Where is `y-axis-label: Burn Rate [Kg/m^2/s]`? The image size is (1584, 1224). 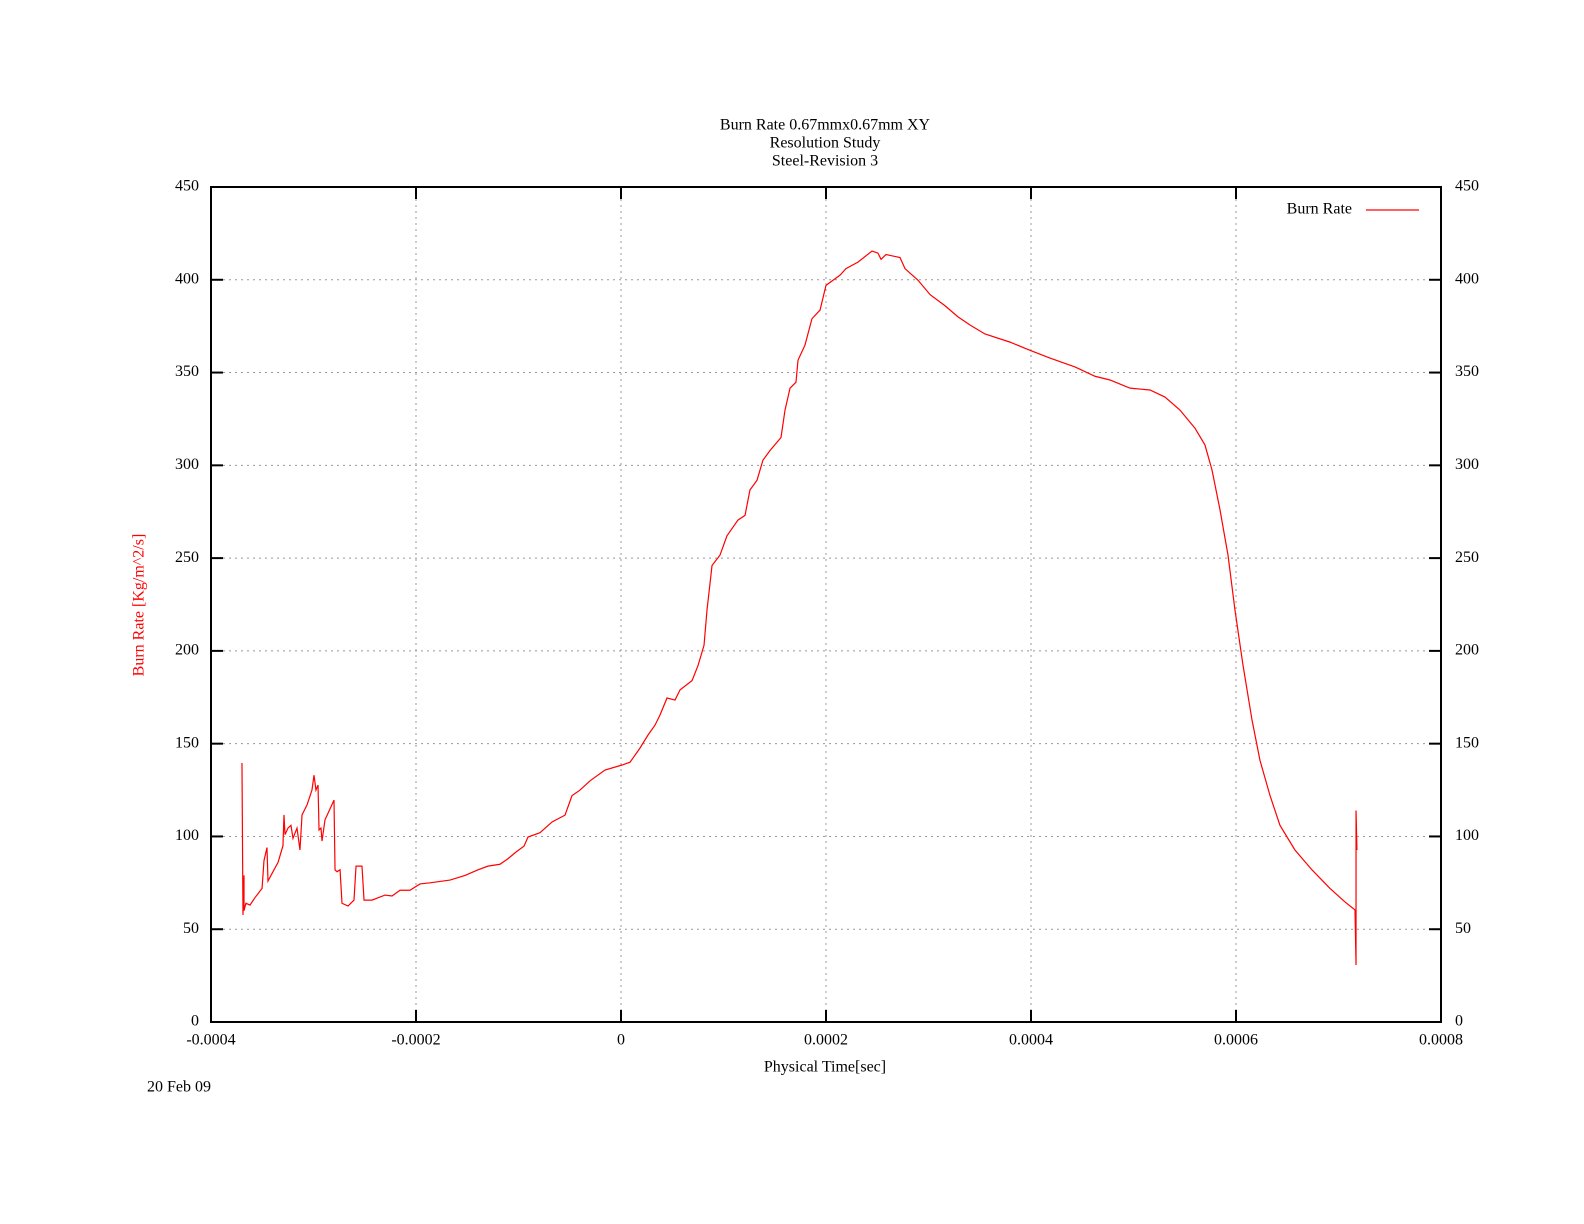
y-axis-label: Burn Rate [Kg/m^2/s] is located at coordinates (139, 605).